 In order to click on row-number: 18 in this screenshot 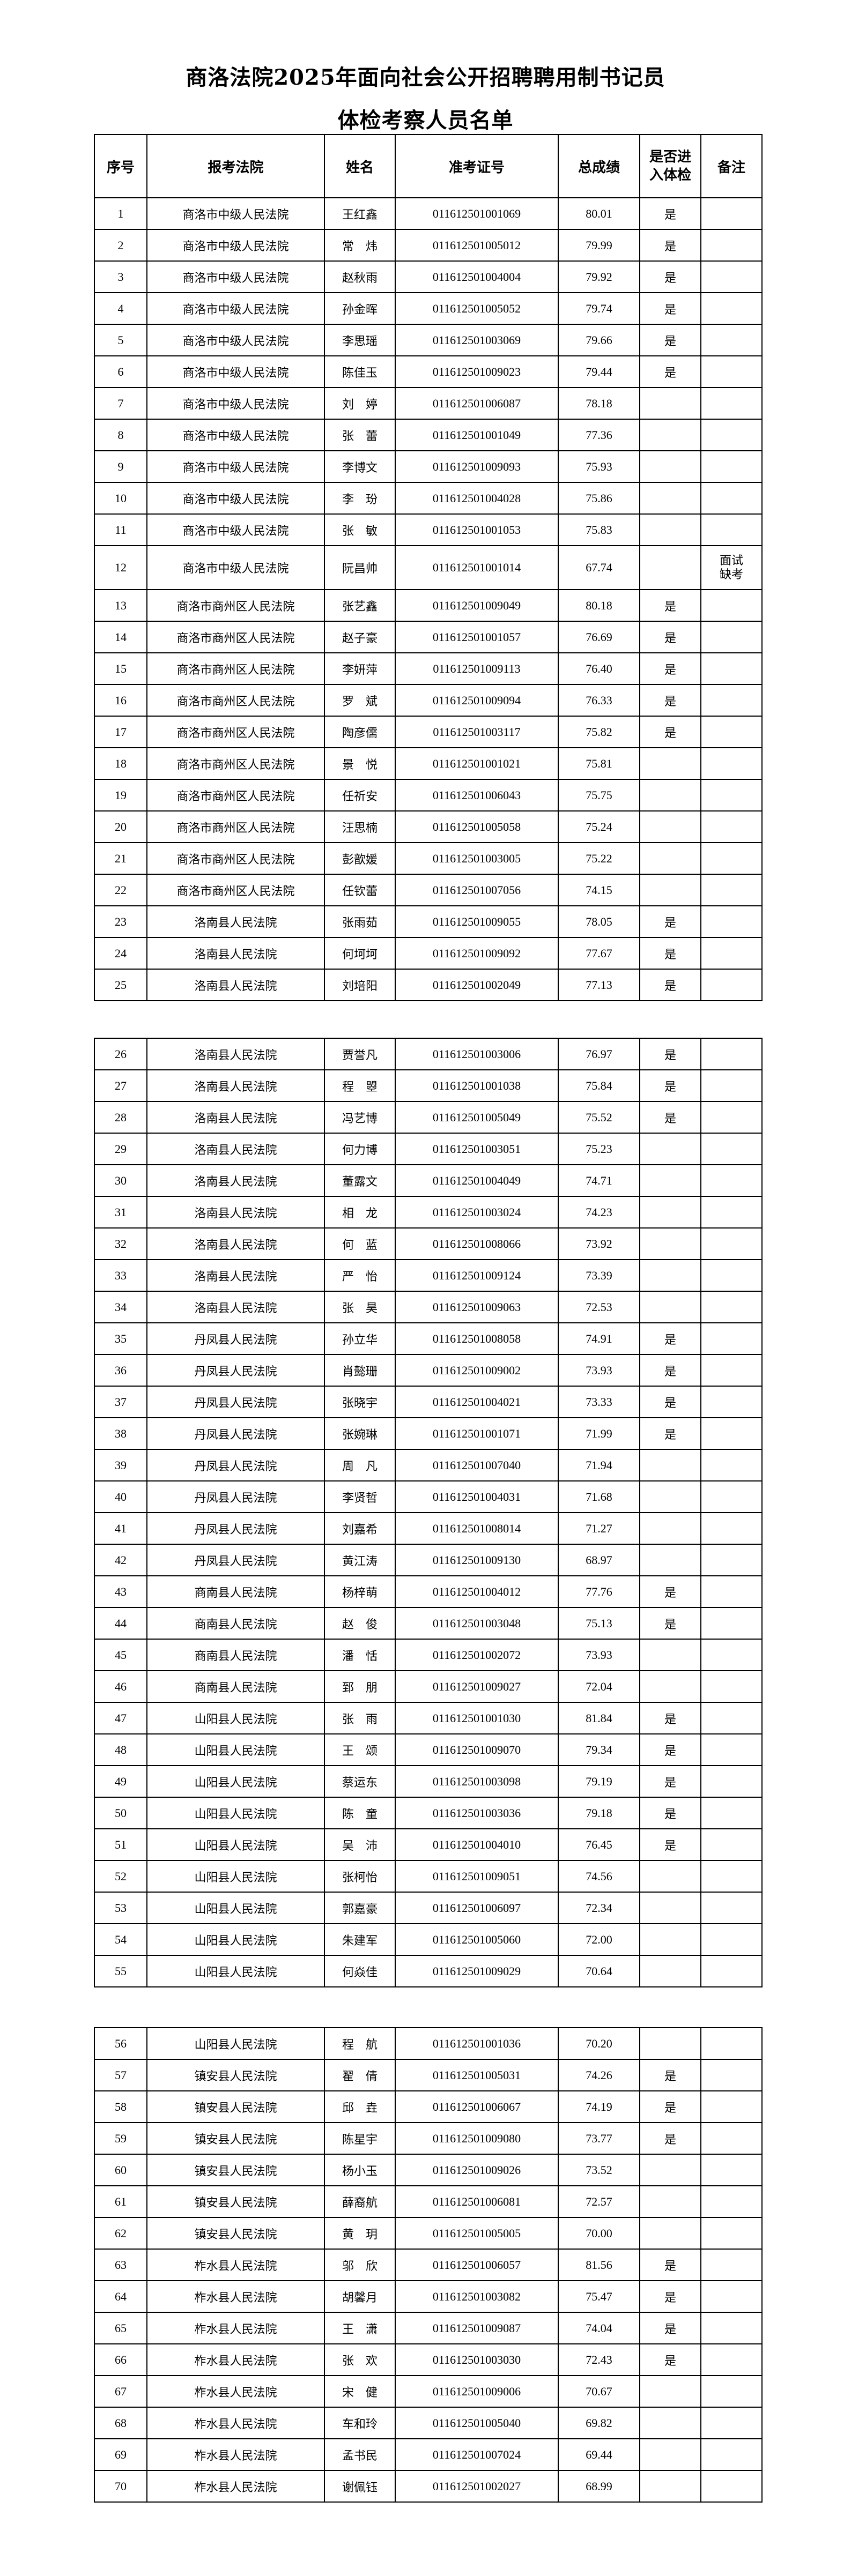, I will do `click(121, 763)`.